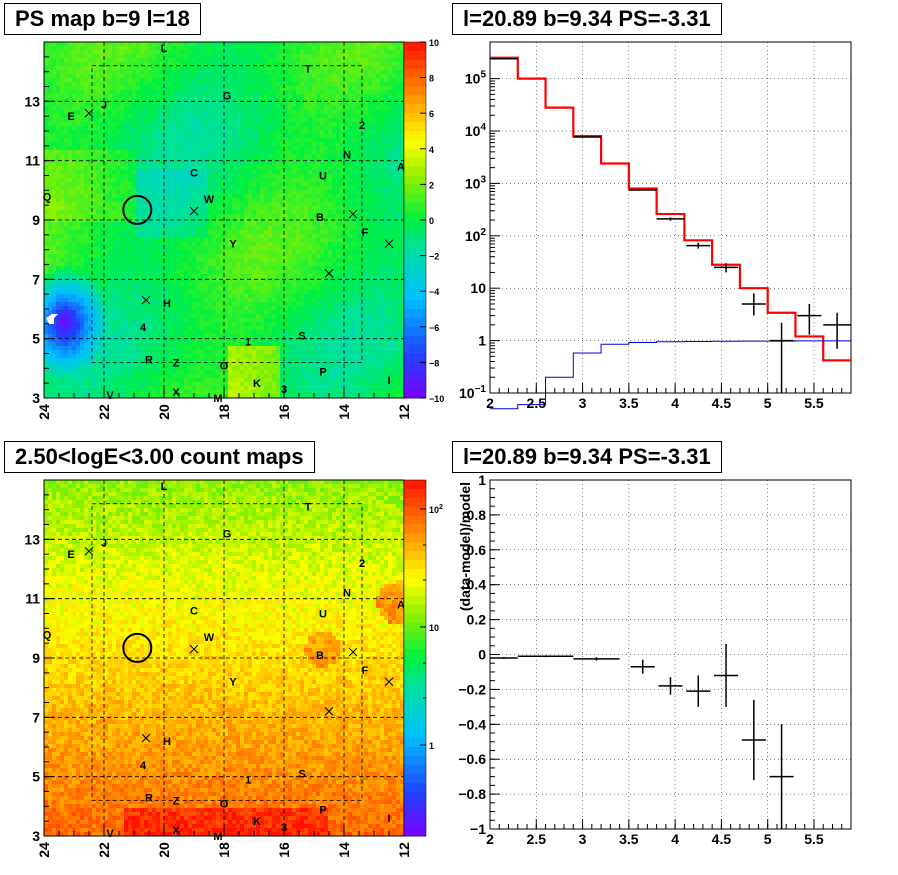 This screenshot has width=898, height=875. I want to click on x-tick-label: 5, so click(768, 403).